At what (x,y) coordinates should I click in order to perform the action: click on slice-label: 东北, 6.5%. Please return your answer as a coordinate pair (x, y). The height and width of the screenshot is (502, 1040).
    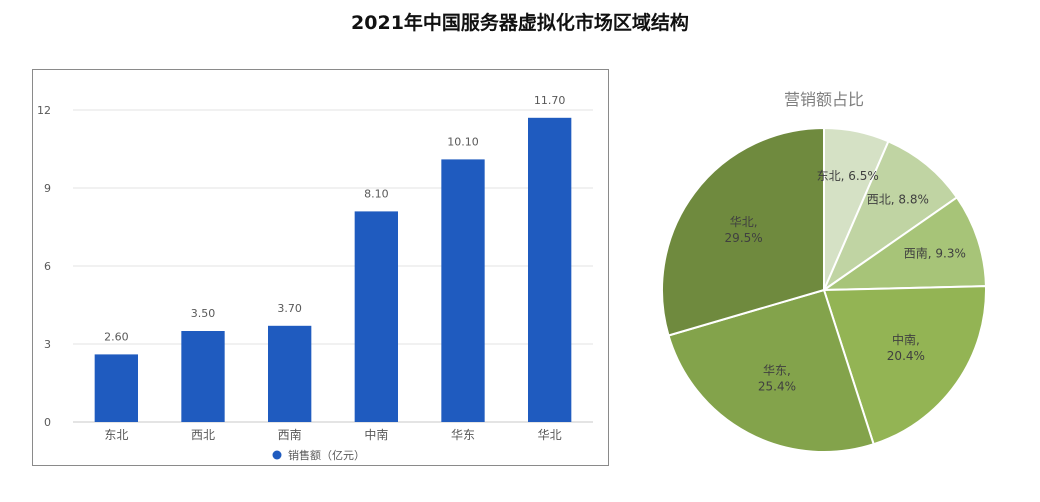
    Looking at the image, I should click on (848, 176).